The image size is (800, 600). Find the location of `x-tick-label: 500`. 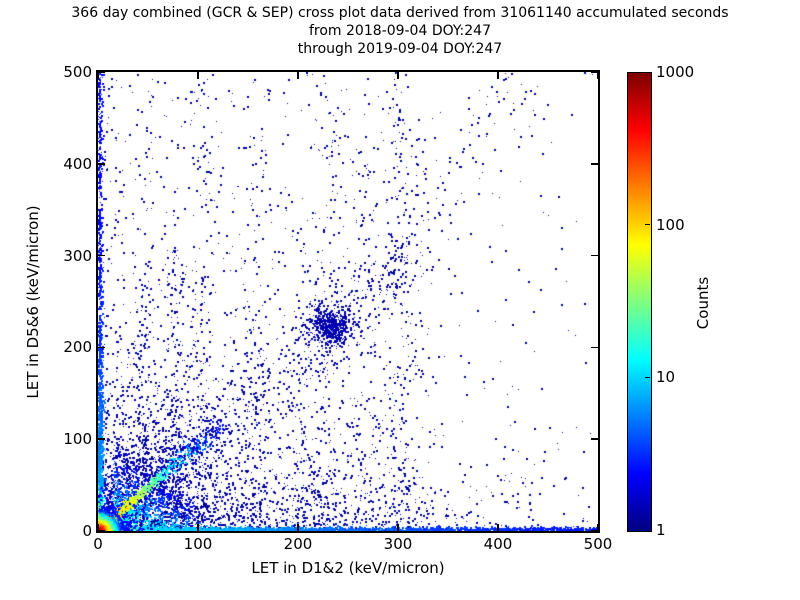

x-tick-label: 500 is located at coordinates (598, 544).